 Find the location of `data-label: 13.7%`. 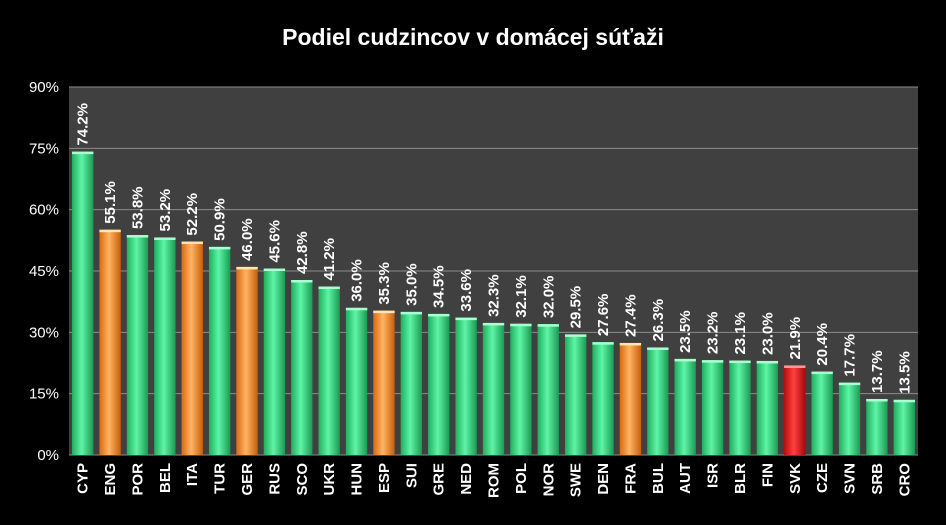

data-label: 13.7% is located at coordinates (877, 371).